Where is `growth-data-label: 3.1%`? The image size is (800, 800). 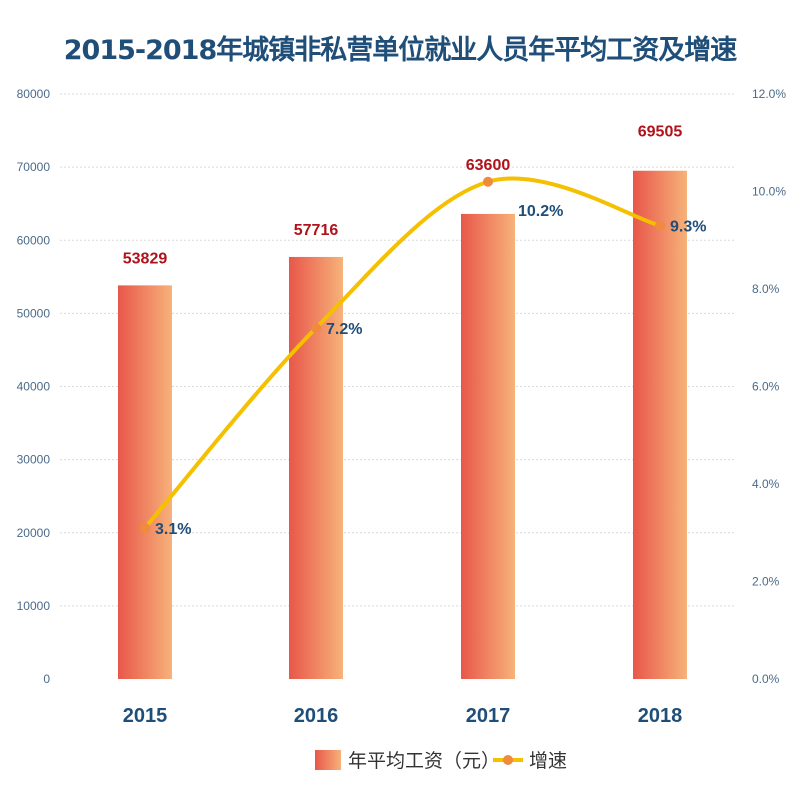 growth-data-label: 3.1% is located at coordinates (173, 529).